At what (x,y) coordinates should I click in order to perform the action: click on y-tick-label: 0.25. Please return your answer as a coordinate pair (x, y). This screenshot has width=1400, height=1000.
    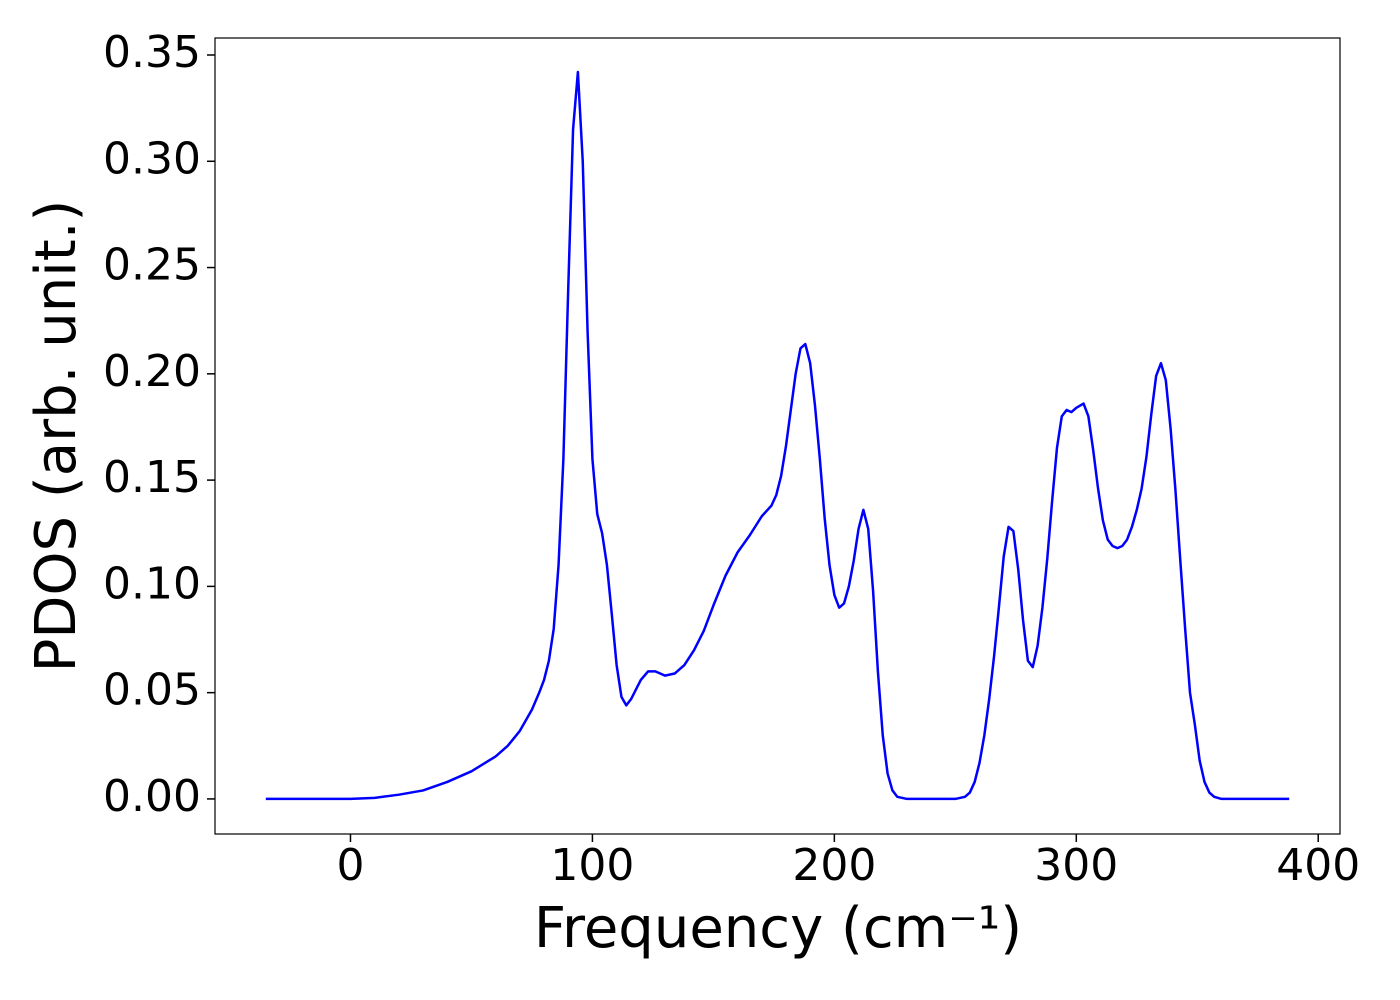
    Looking at the image, I should click on (152, 265).